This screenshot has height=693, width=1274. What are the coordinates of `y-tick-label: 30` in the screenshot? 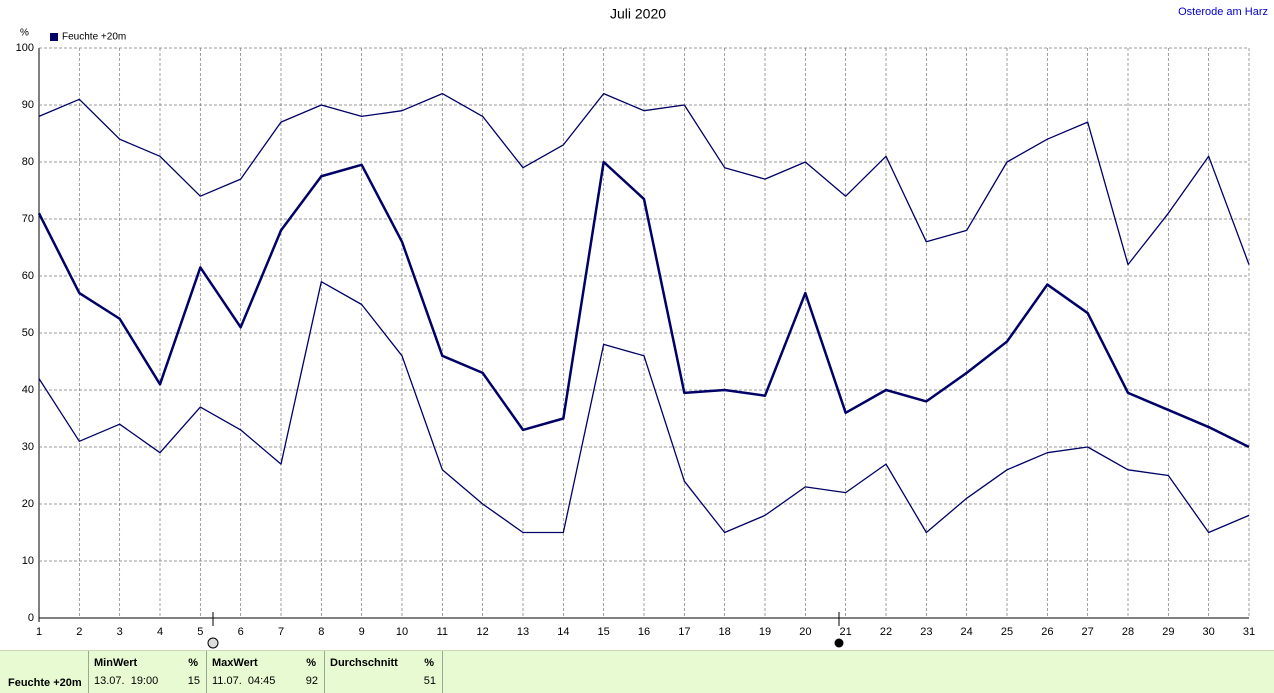 It's located at (28, 447).